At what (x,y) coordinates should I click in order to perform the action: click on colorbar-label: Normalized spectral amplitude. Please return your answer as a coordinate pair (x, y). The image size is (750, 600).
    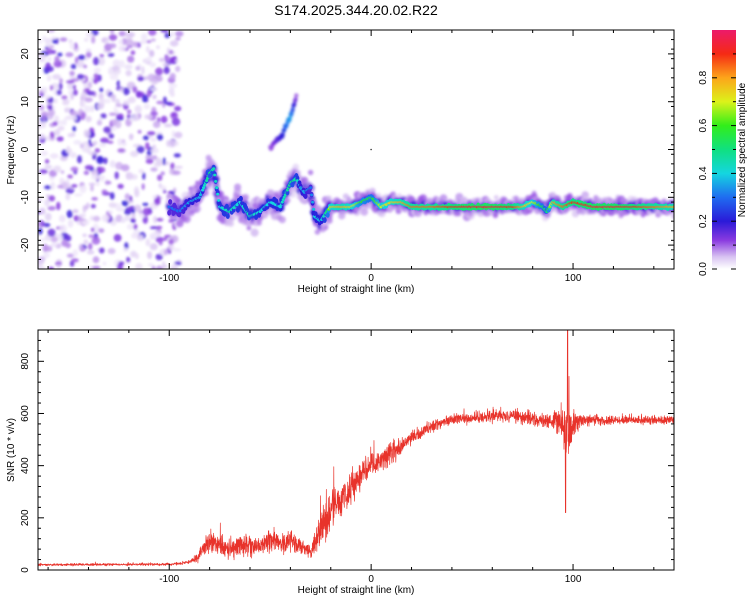
    Looking at the image, I should click on (742, 149).